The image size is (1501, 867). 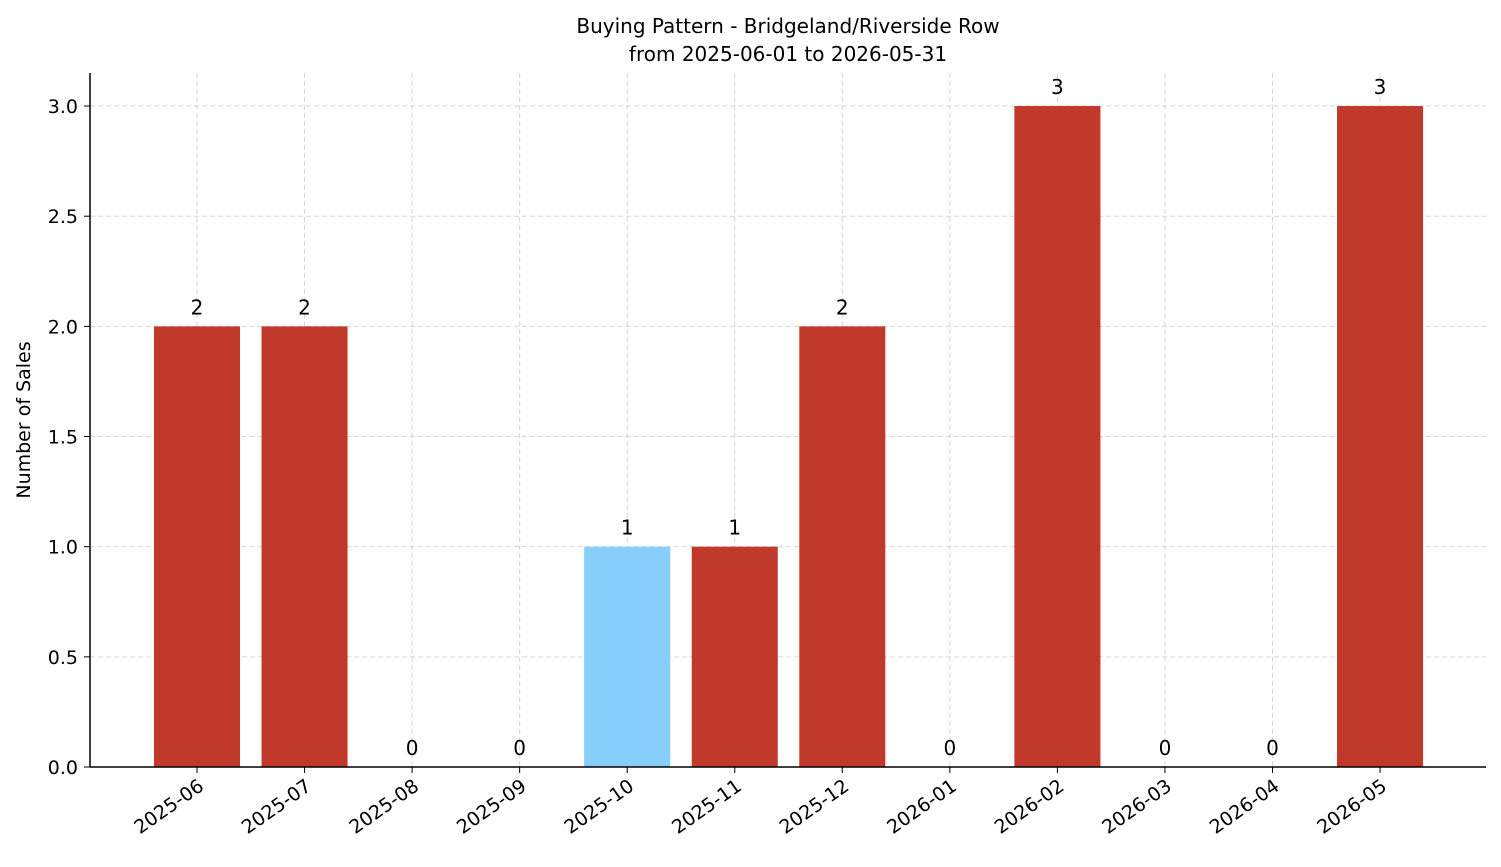 I want to click on y-tick-label: 0.0, so click(x=63, y=768).